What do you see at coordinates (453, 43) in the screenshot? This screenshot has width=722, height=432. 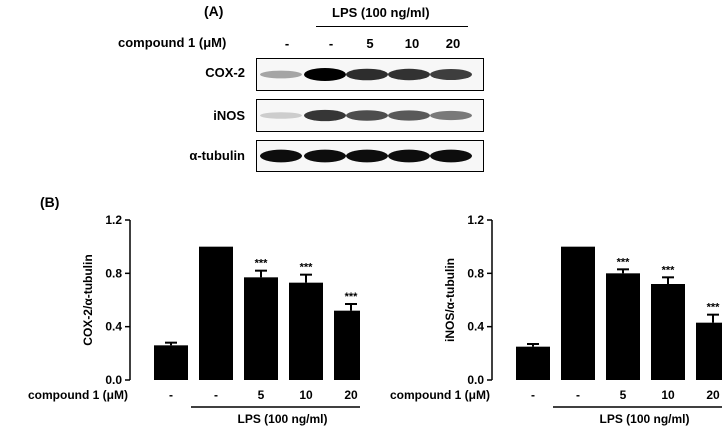 I see `lane-label: 20` at bounding box center [453, 43].